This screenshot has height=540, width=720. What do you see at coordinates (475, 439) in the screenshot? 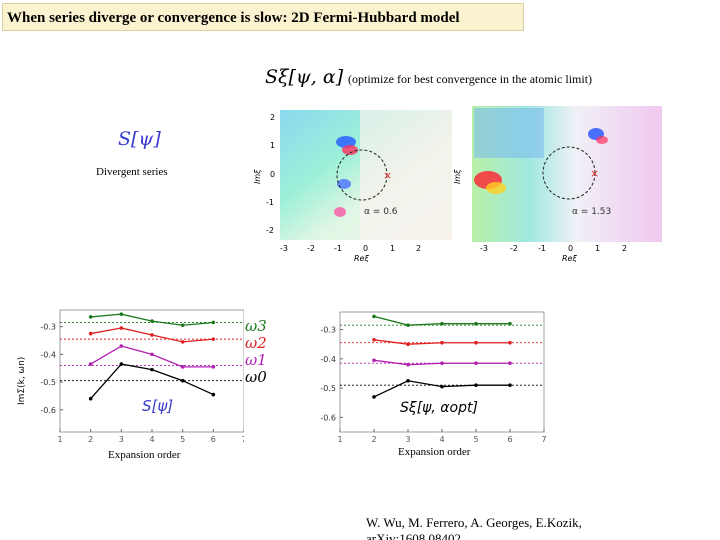
I see `xtick-label: 5` at bounding box center [475, 439].